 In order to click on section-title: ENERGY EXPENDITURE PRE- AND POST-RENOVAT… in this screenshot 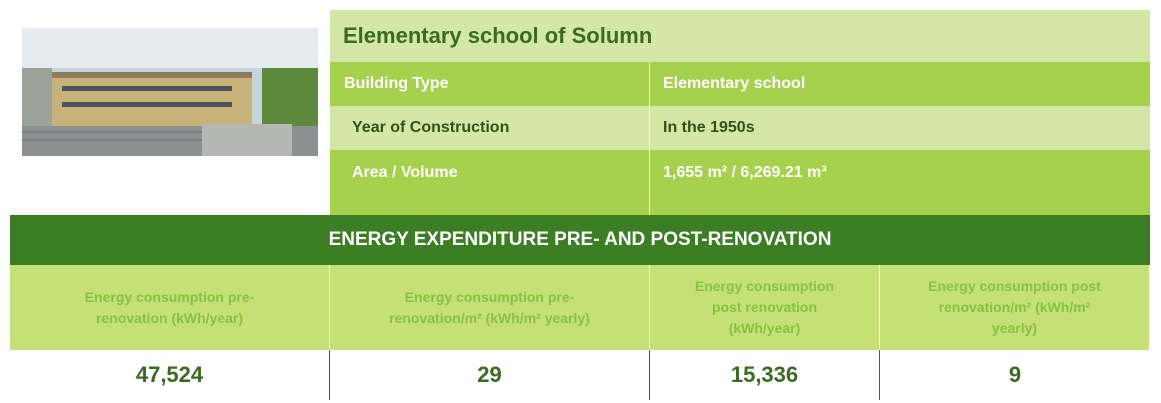, I will do `click(580, 240)`.